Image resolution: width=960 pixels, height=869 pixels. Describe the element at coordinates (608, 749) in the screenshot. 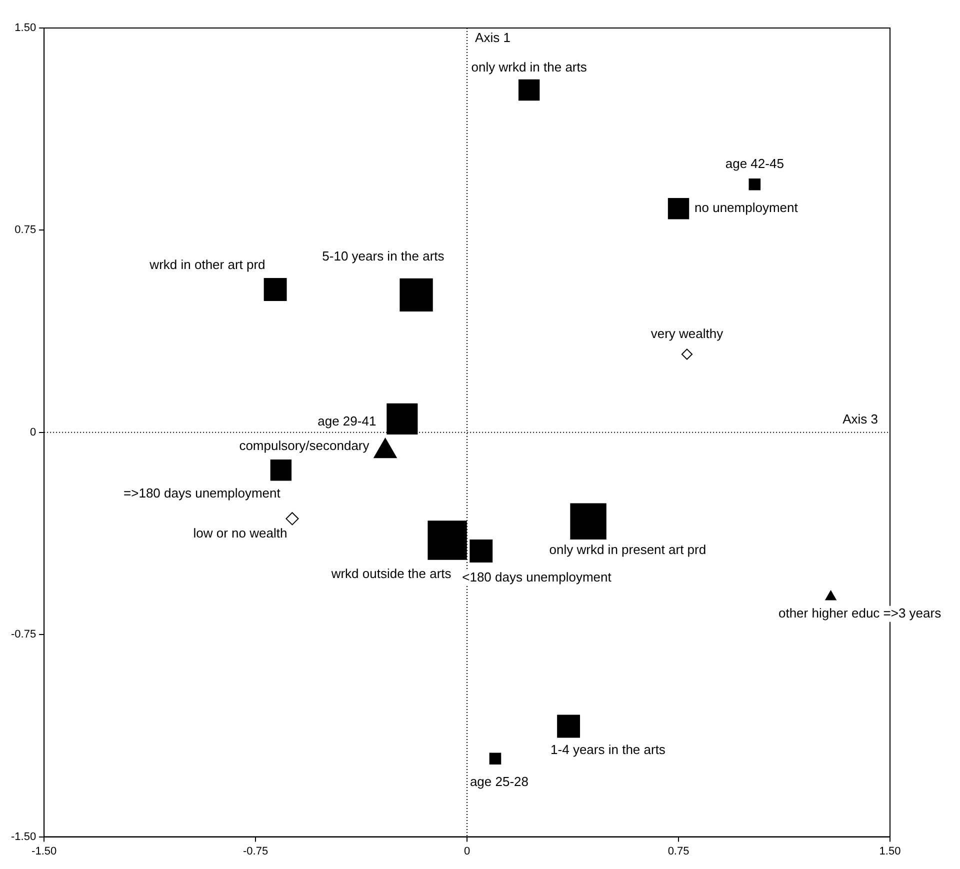

I see `data-label: 1-4 years in the arts` at that location.